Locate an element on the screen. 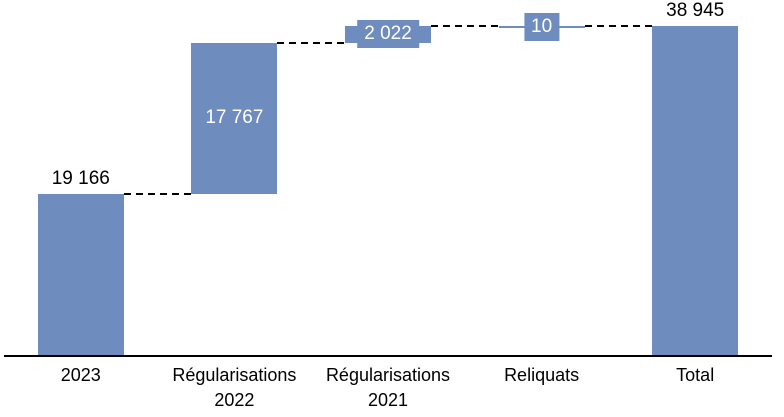 Image resolution: width=784 pixels, height=417 pixels. data-label-reliquats: 10 is located at coordinates (542, 26).